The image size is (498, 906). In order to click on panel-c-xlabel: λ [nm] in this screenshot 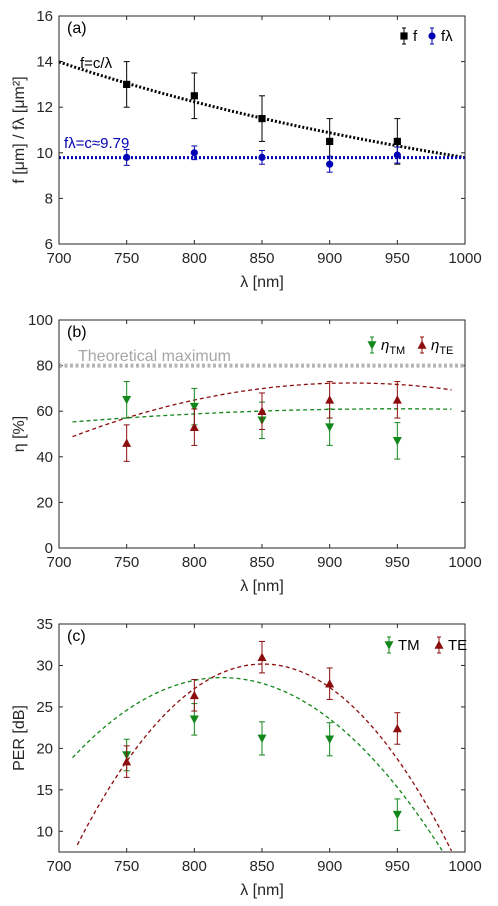, I will do `click(262, 890)`.